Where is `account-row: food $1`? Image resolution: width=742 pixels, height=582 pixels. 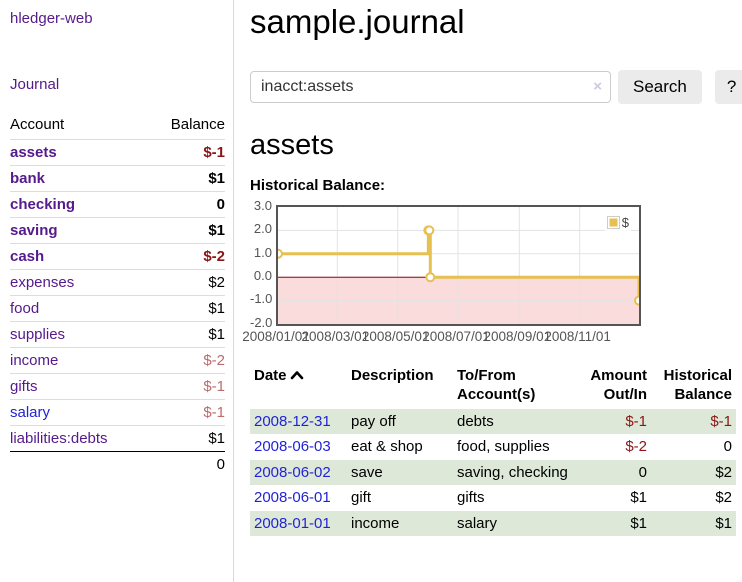 account-row: food $1 is located at coordinates (117, 308).